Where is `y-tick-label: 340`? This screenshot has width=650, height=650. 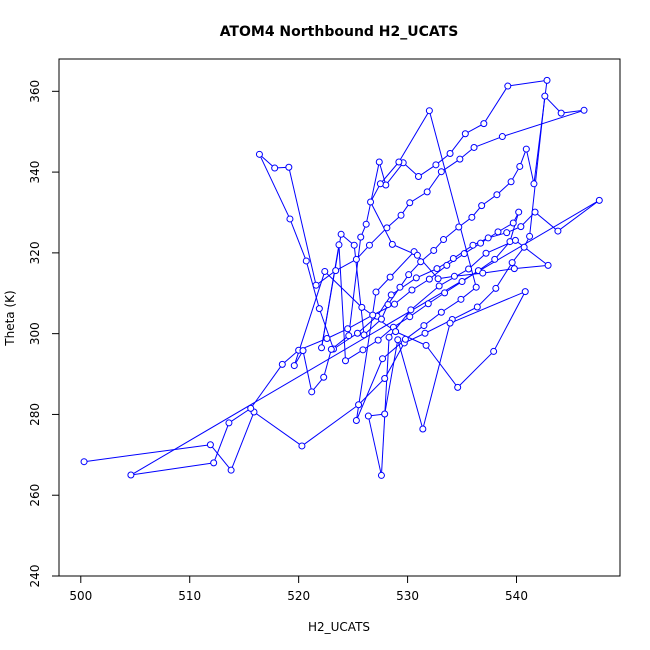 y-tick-label: 340 is located at coordinates (35, 172).